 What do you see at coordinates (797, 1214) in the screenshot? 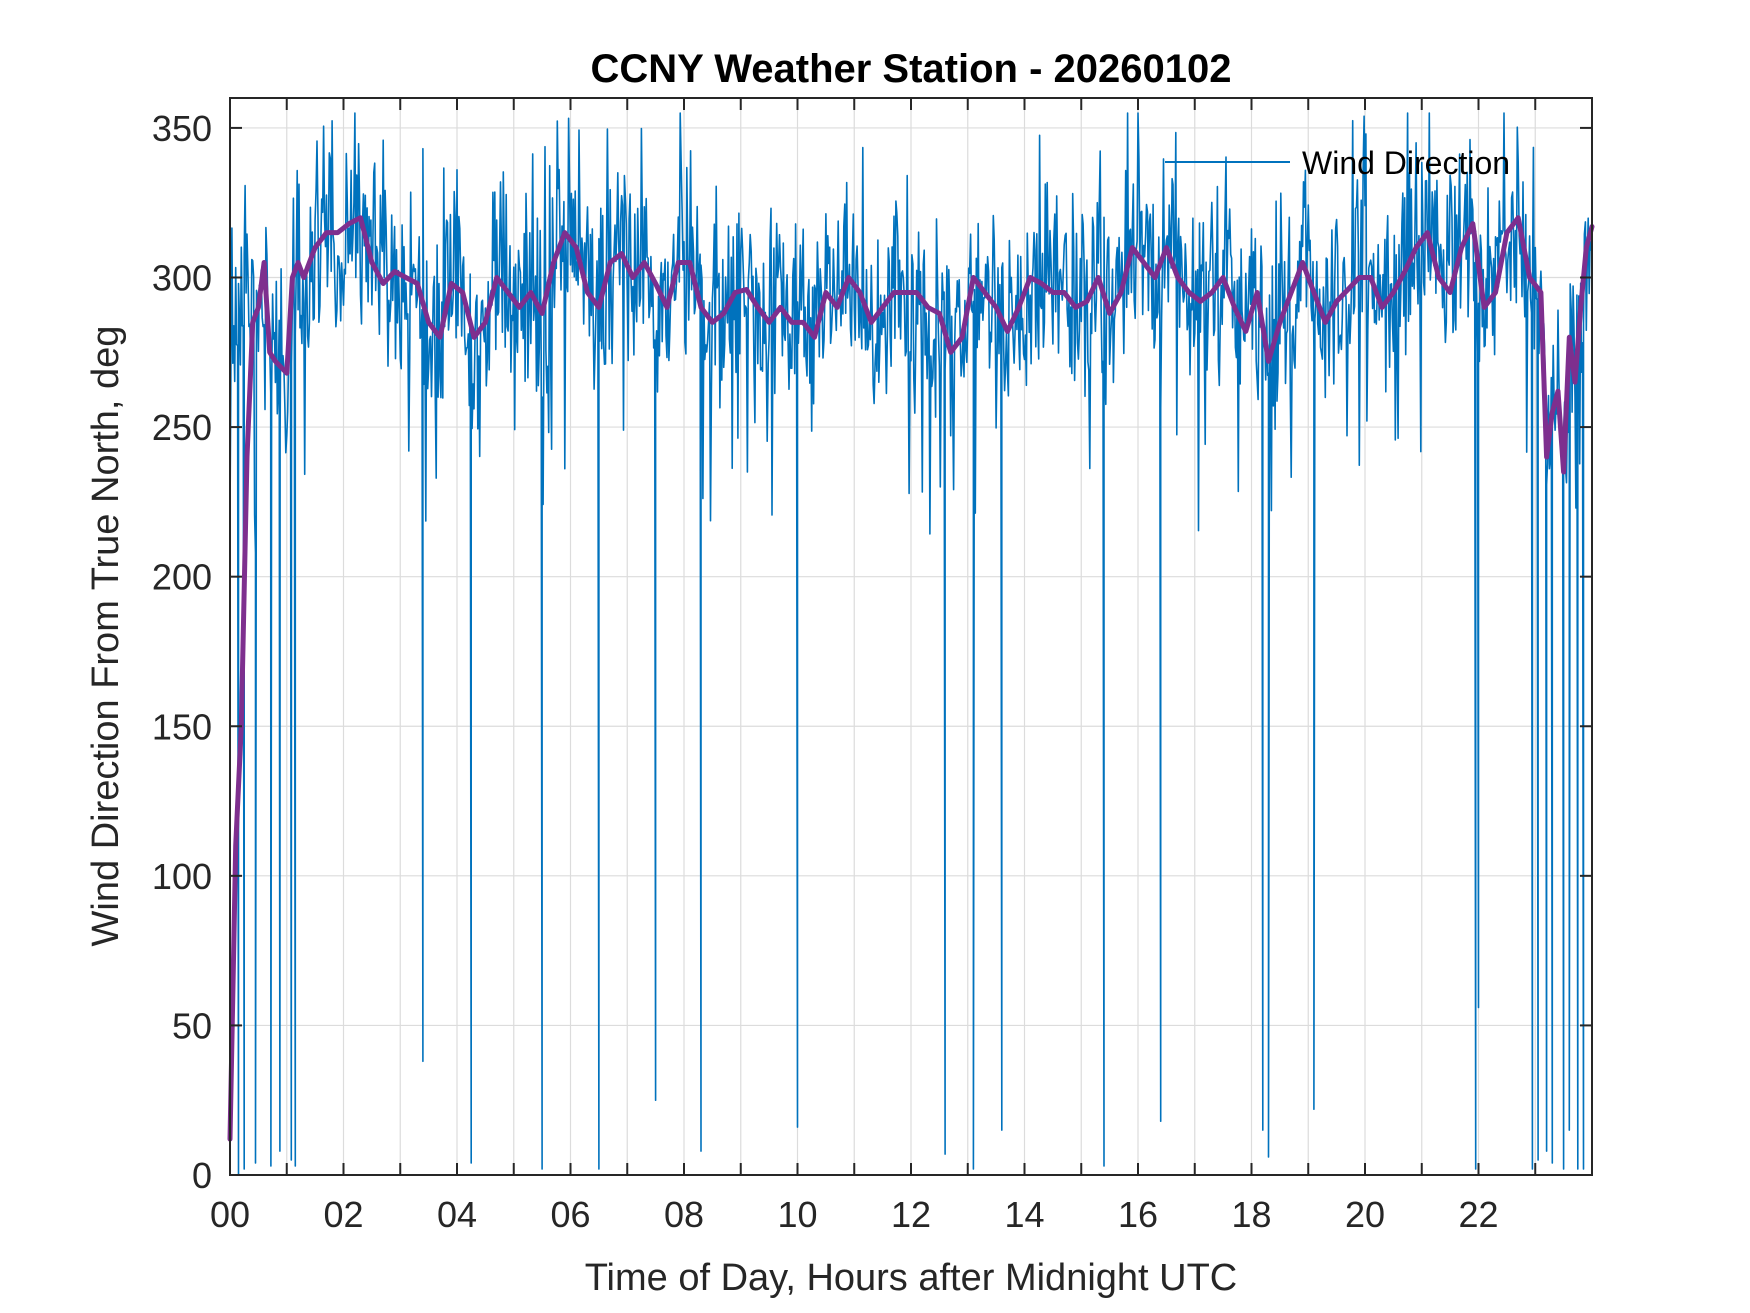
I see `x-tick-label: 10` at bounding box center [797, 1214].